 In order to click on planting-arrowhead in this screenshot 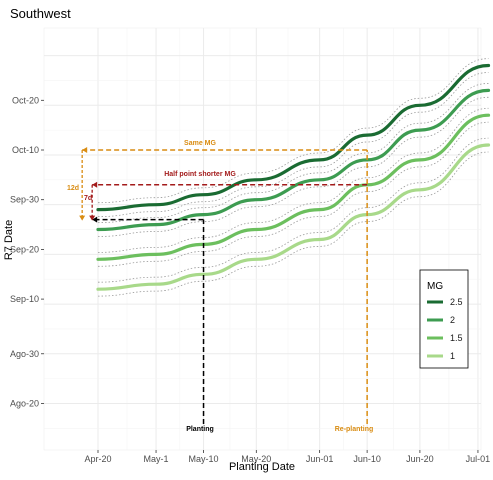, I will do `click(95, 219)`.